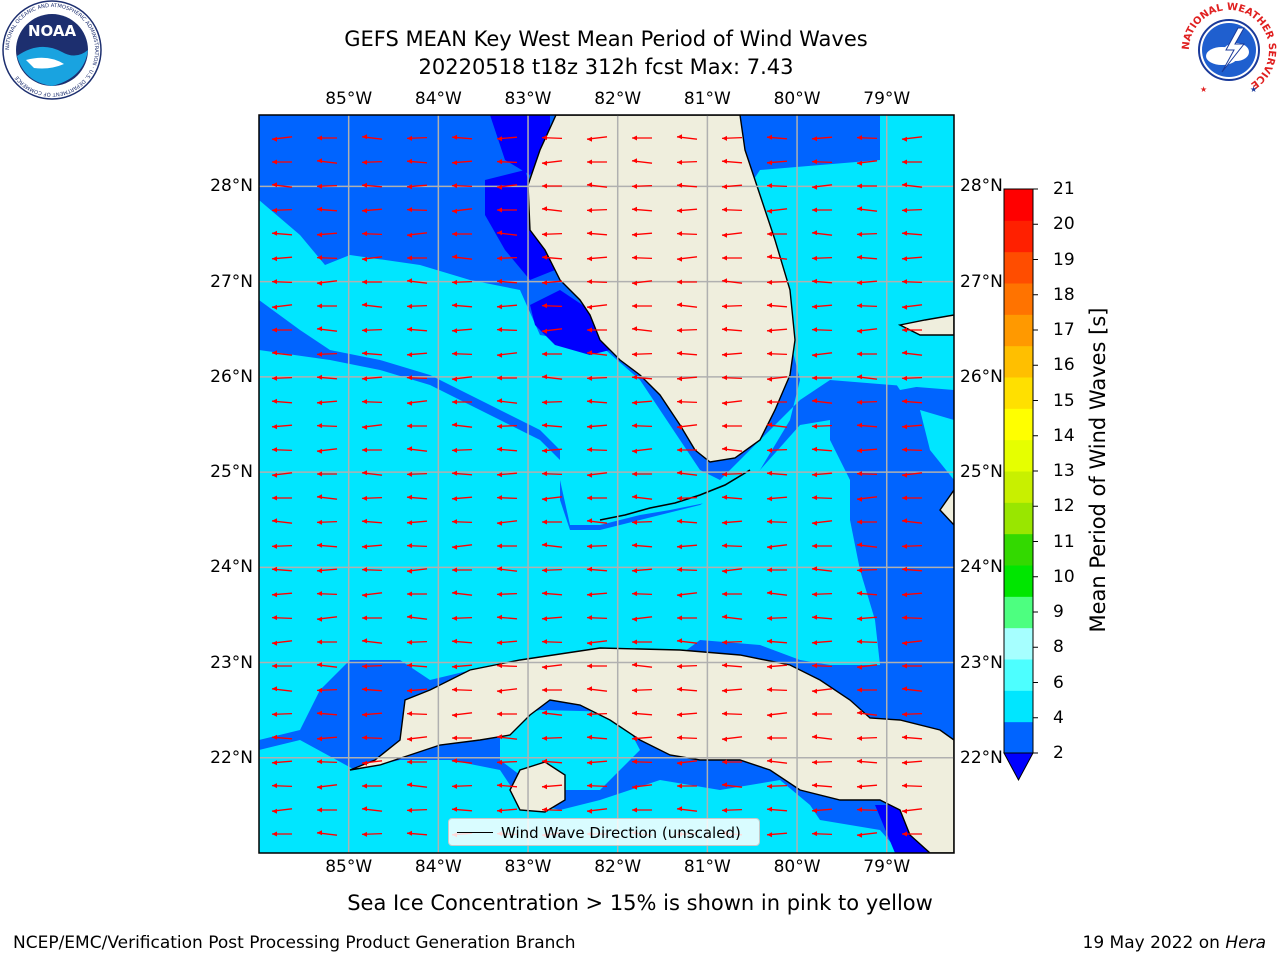 The width and height of the screenshot is (1280, 960). Describe the element at coordinates (475, 832) in the screenshot. I see `legend-line-sample` at that location.